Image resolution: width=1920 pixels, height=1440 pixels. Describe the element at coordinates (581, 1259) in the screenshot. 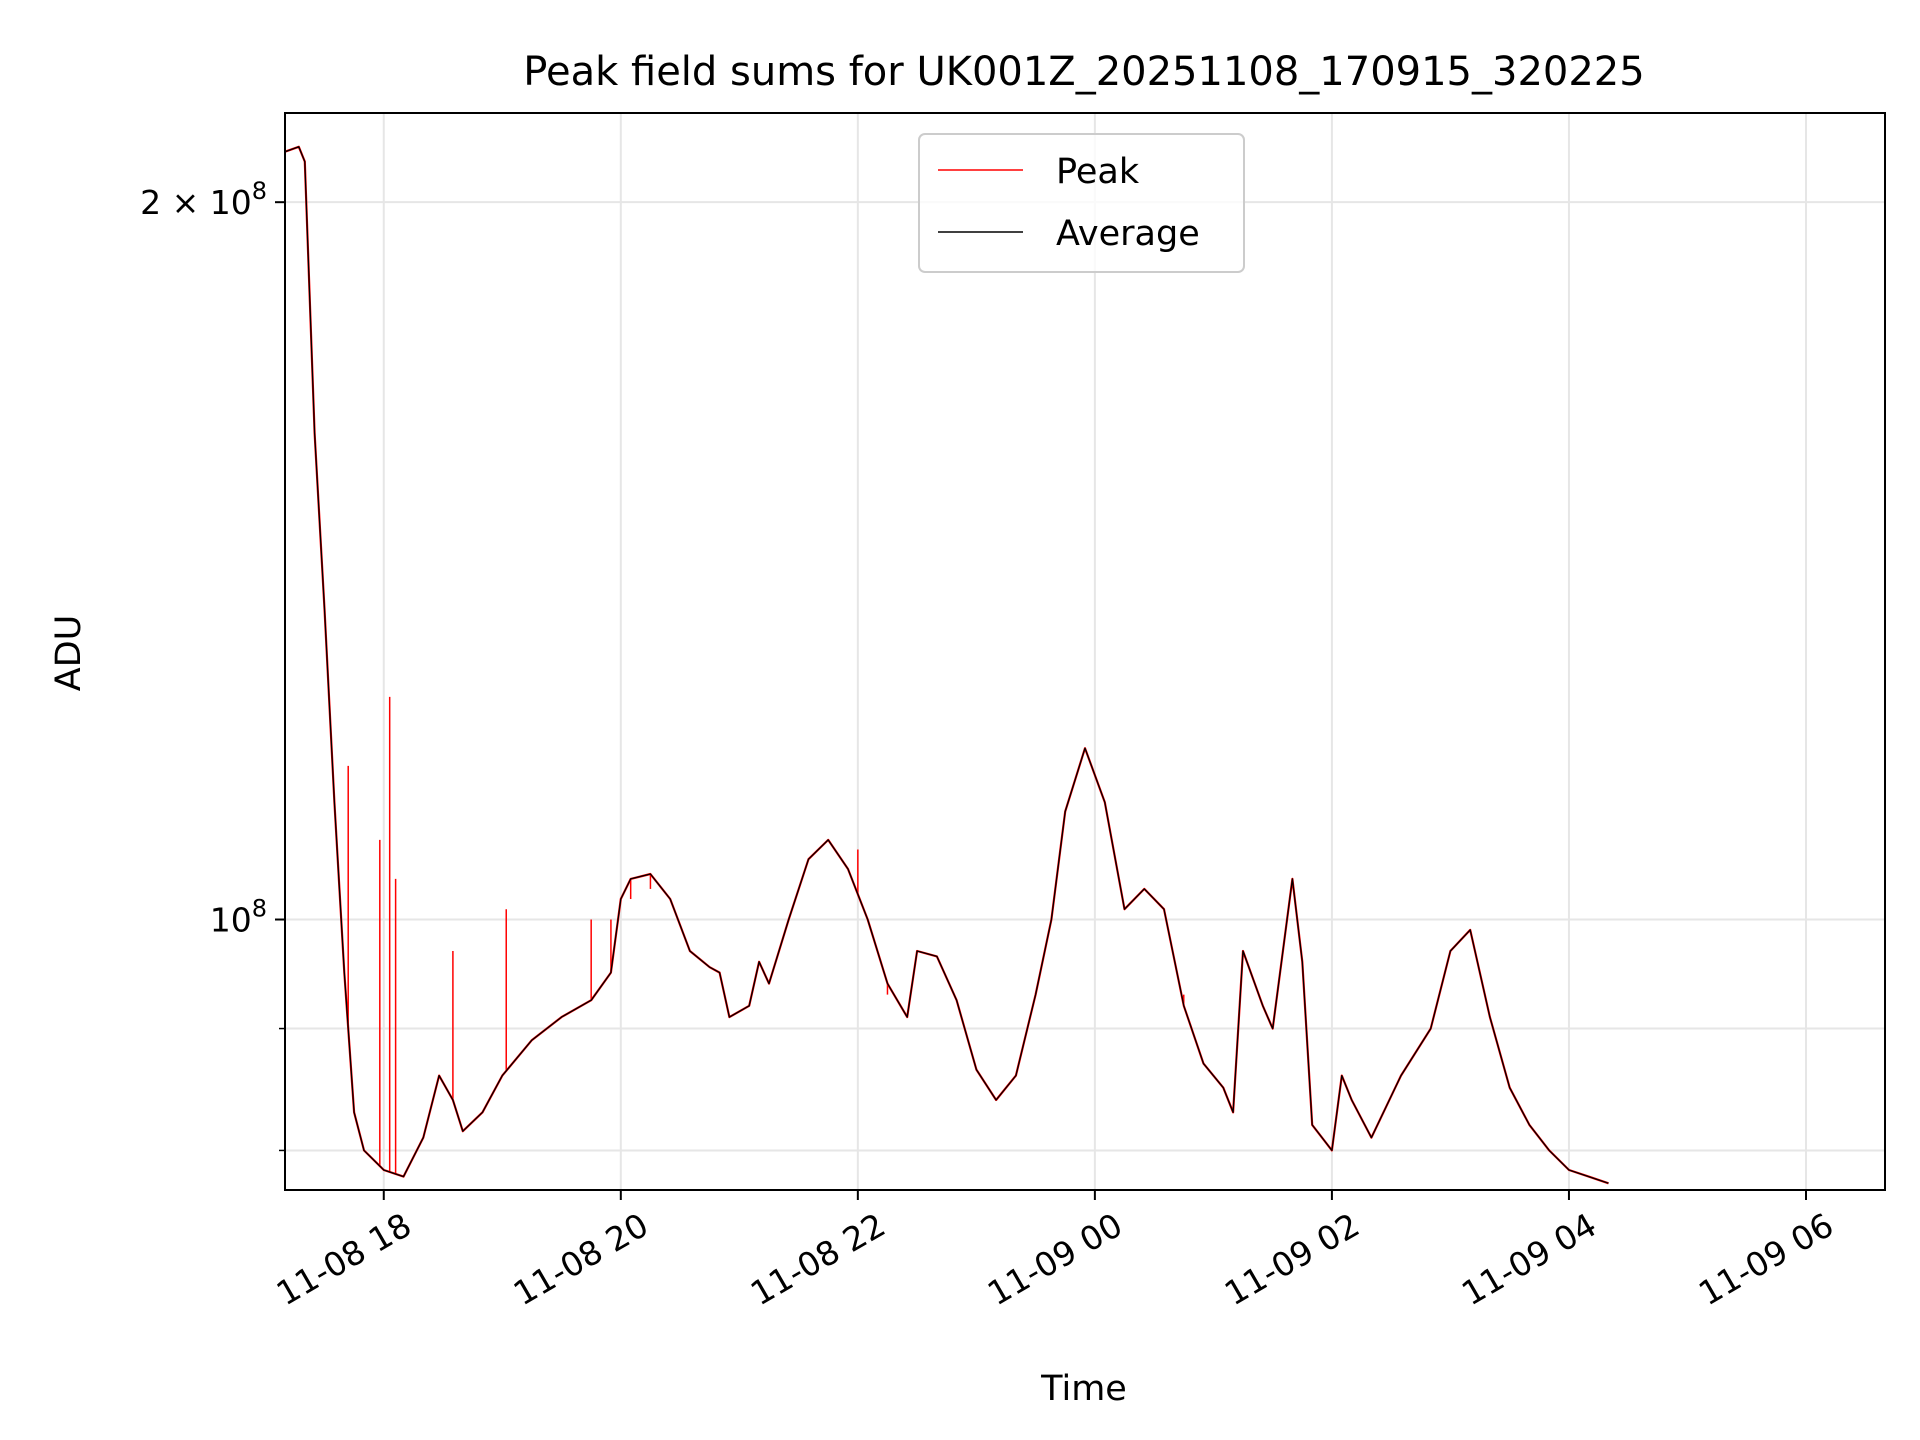

I see `x-tick-label: 11-08 20` at that location.